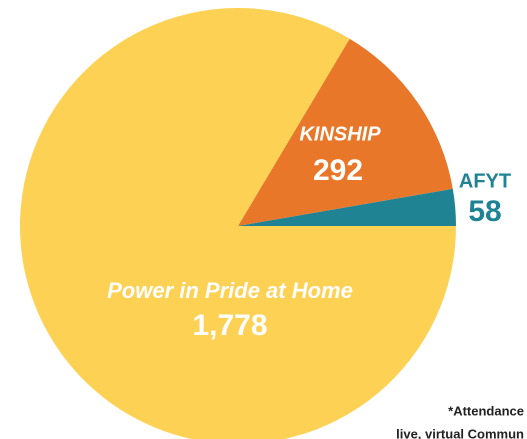 Image resolution: width=527 pixels, height=439 pixels. Describe the element at coordinates (485, 181) in the screenshot. I see `slice-label: AFYT` at that location.